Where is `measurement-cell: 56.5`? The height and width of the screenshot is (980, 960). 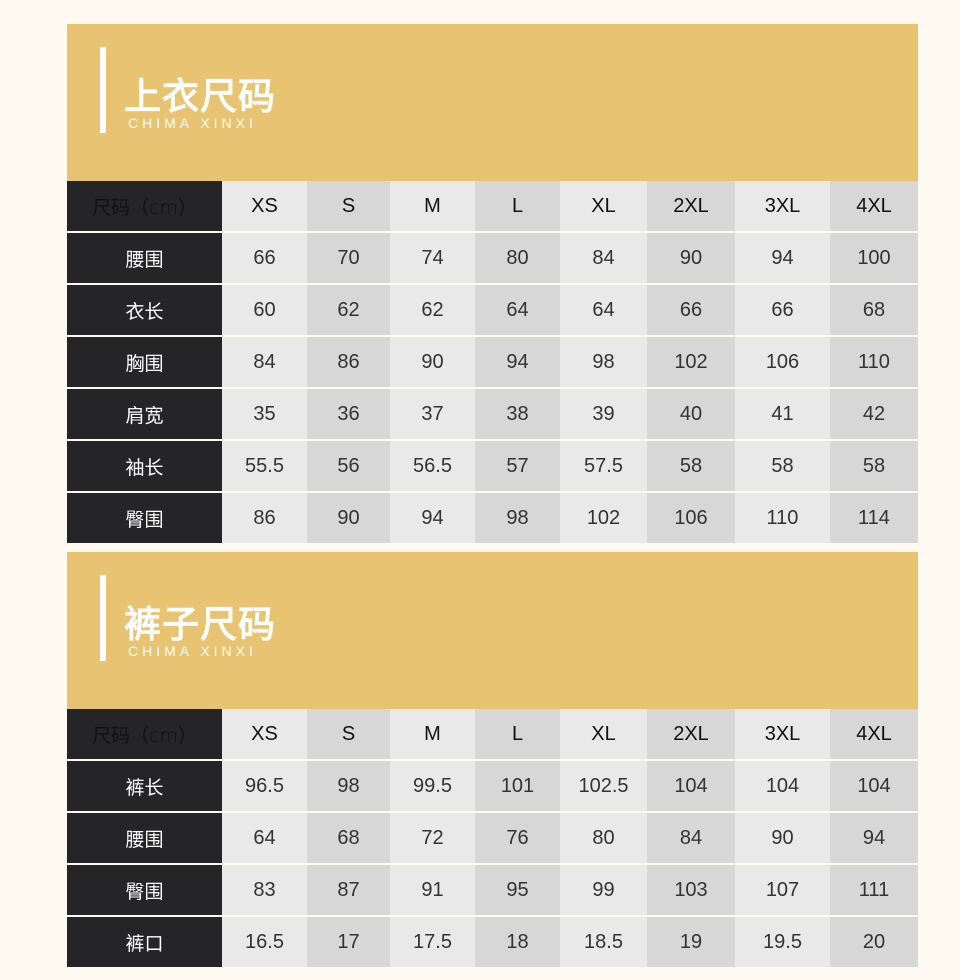 measurement-cell: 56.5 is located at coordinates (432, 466).